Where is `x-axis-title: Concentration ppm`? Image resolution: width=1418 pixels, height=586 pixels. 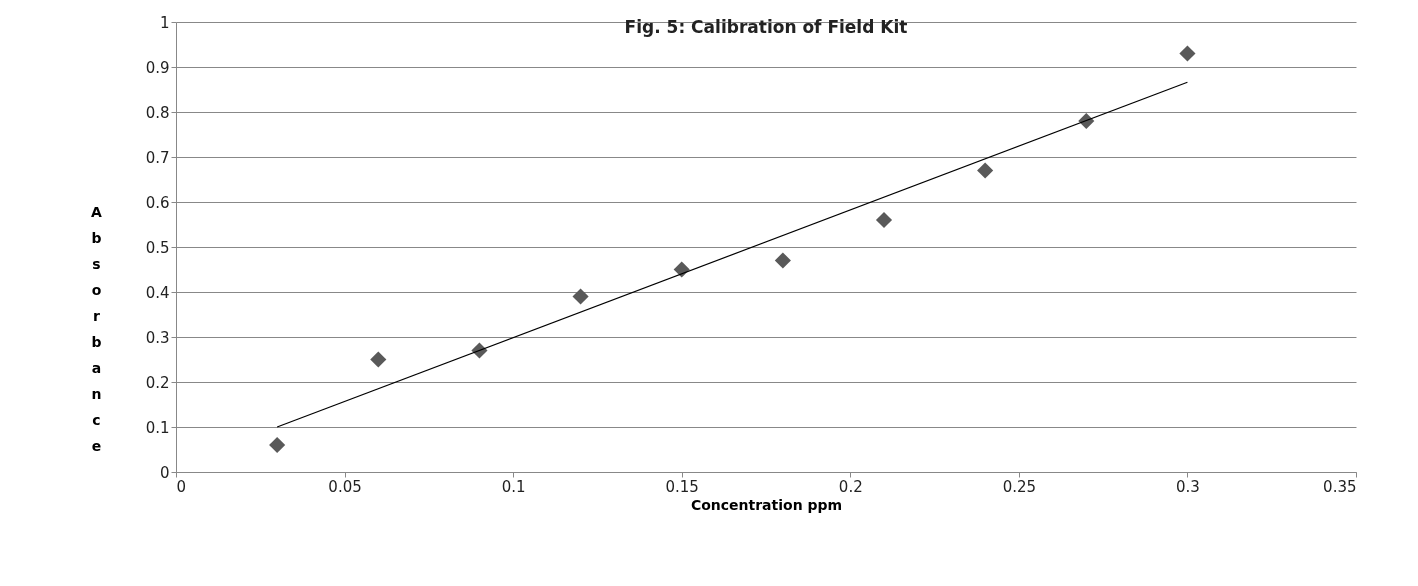
x-axis-title: Concentration ppm is located at coordinates (766, 504).